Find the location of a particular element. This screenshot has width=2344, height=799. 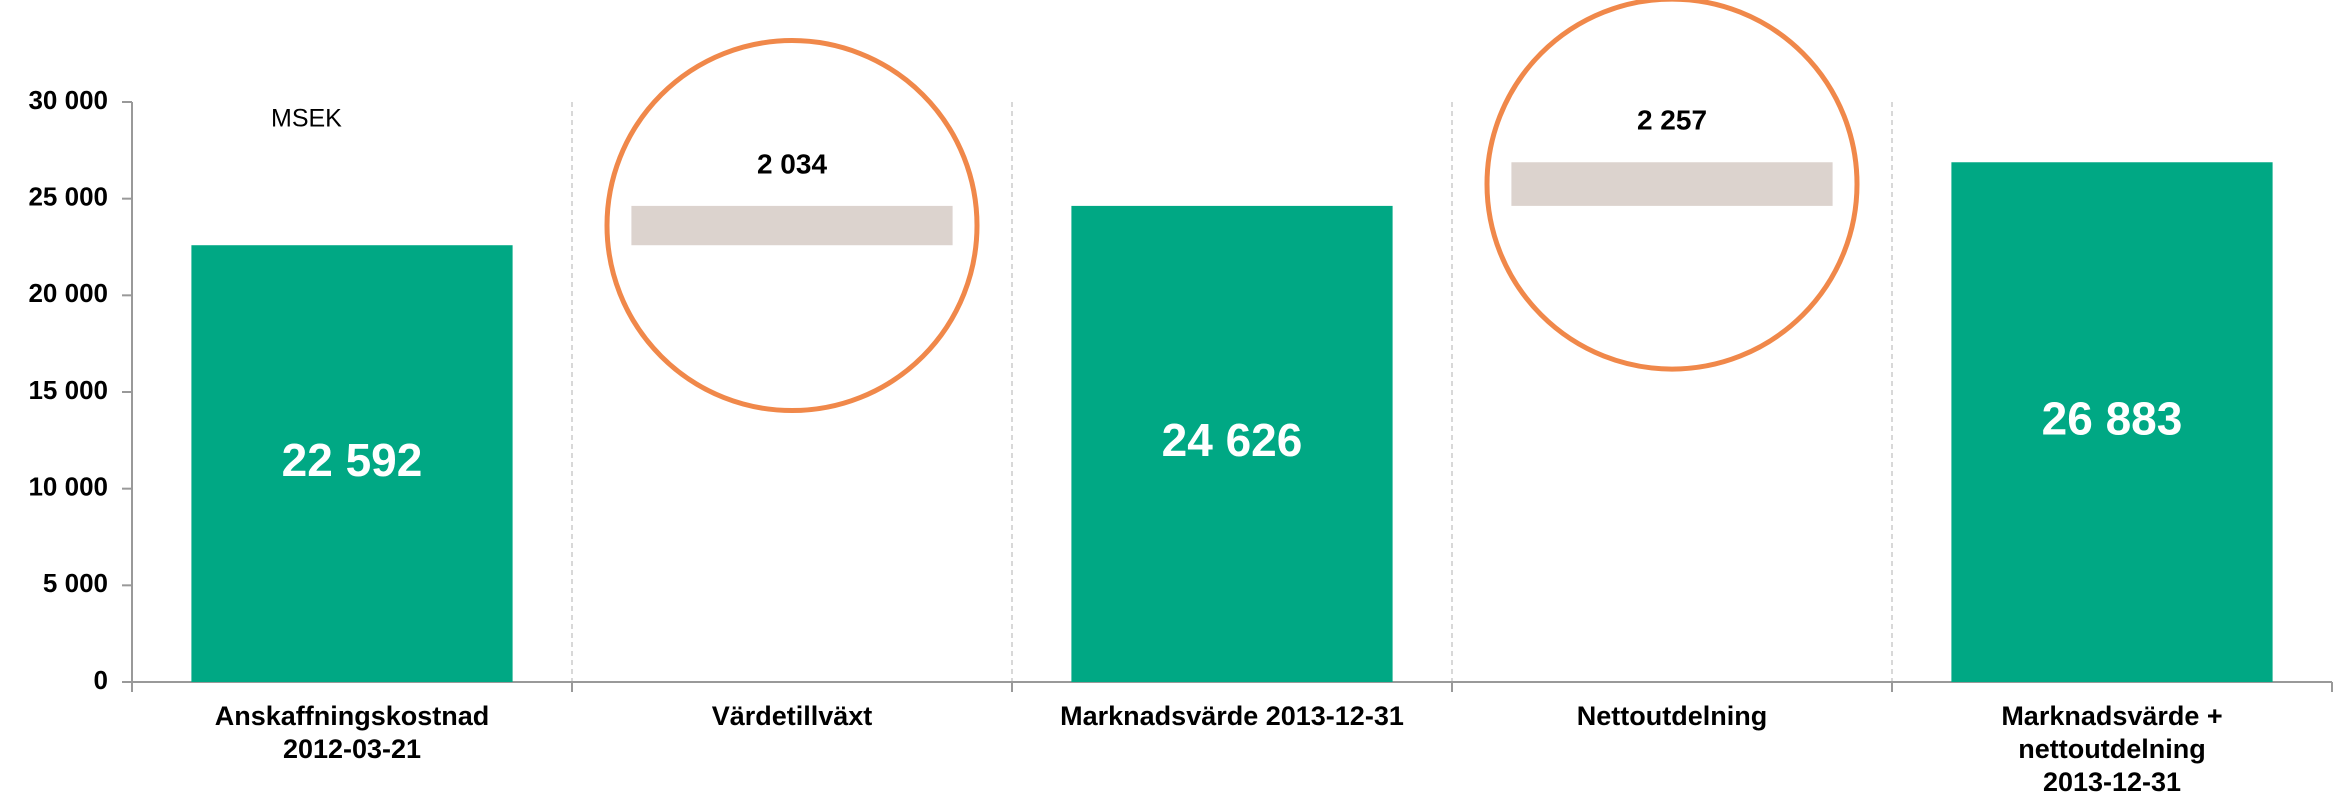

y-tick-label: 5 000 is located at coordinates (75, 583).